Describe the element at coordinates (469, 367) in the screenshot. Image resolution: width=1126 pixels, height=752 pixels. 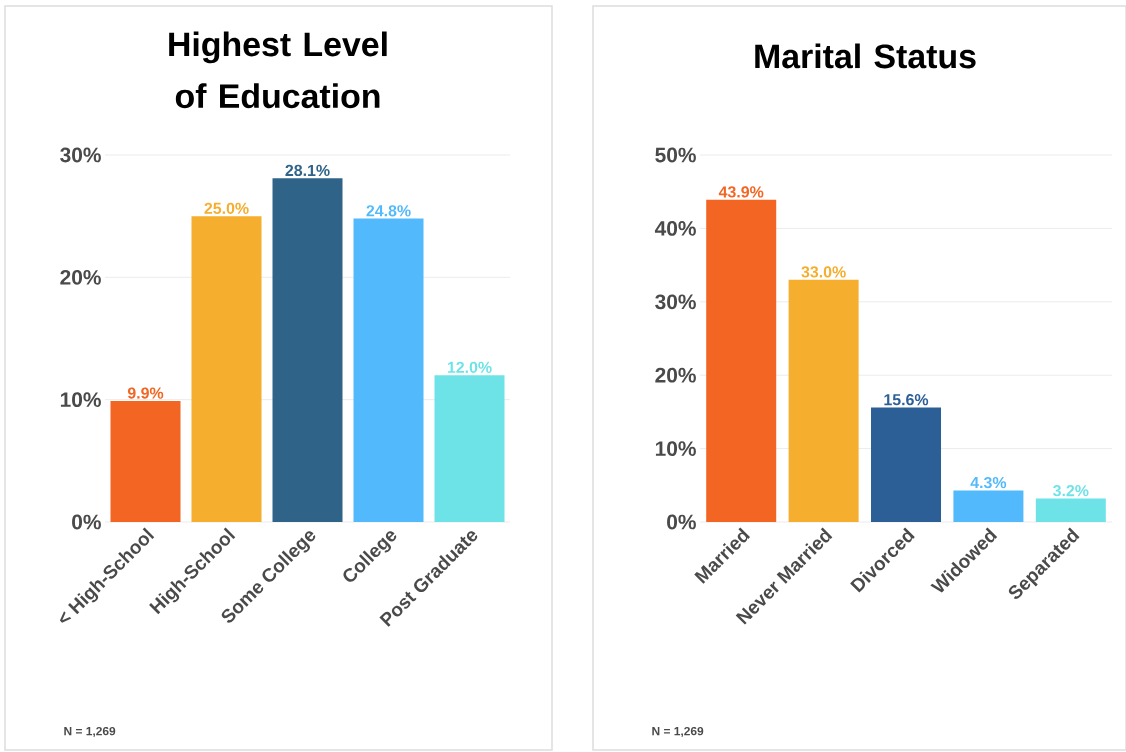
I see `data-label: 12.0%` at that location.